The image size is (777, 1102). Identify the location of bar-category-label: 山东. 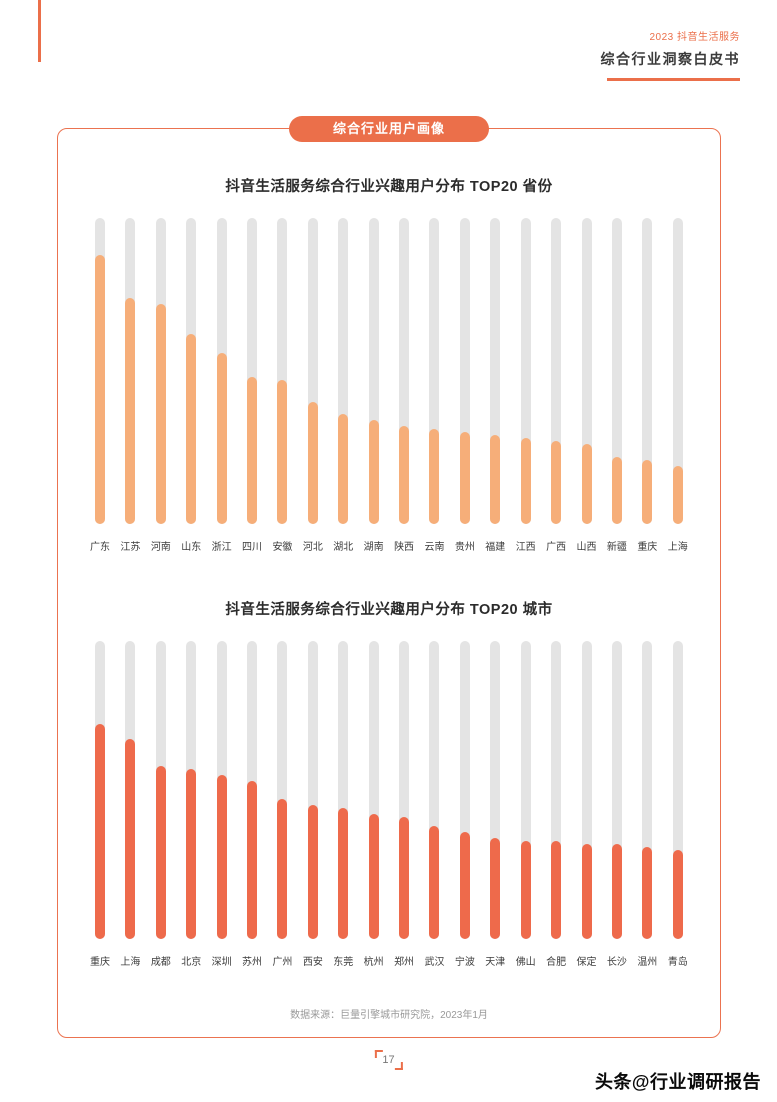
(191, 547).